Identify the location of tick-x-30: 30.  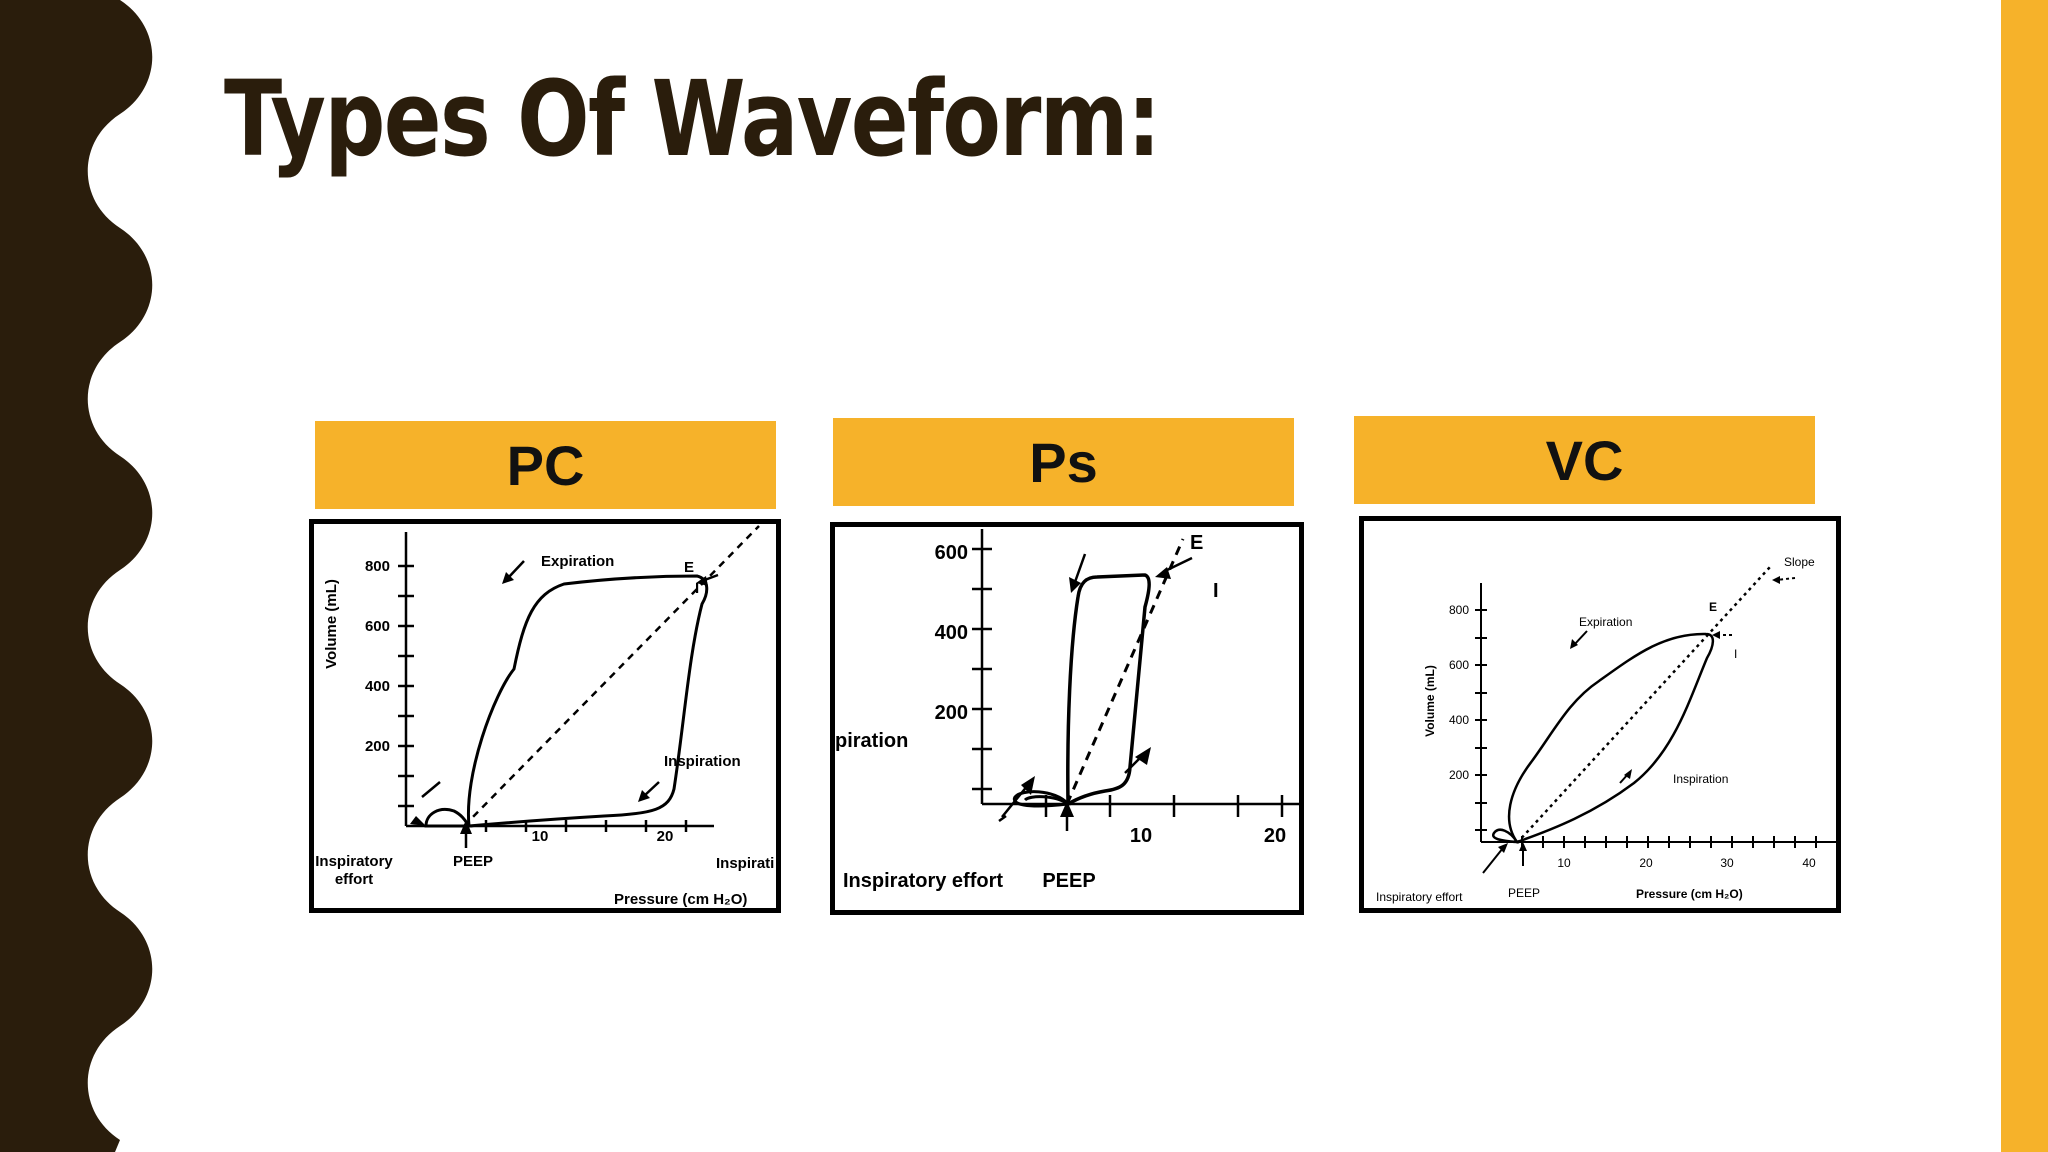
(1727, 863).